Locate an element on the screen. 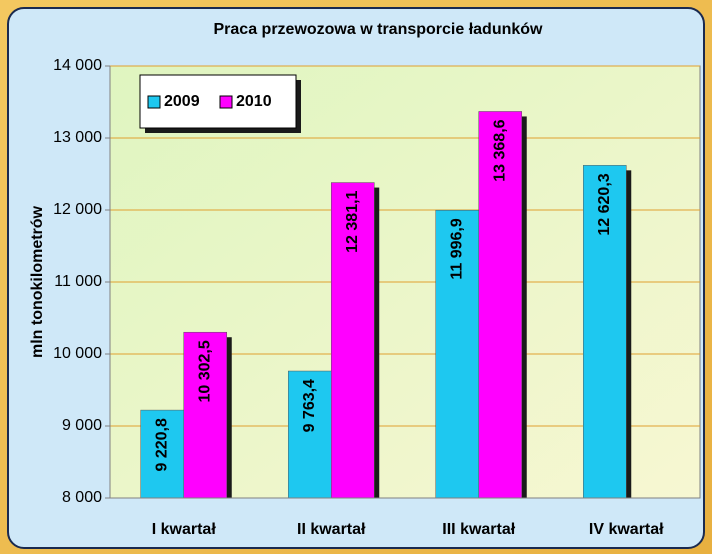  value-label: 11 996,9 is located at coordinates (456, 249).